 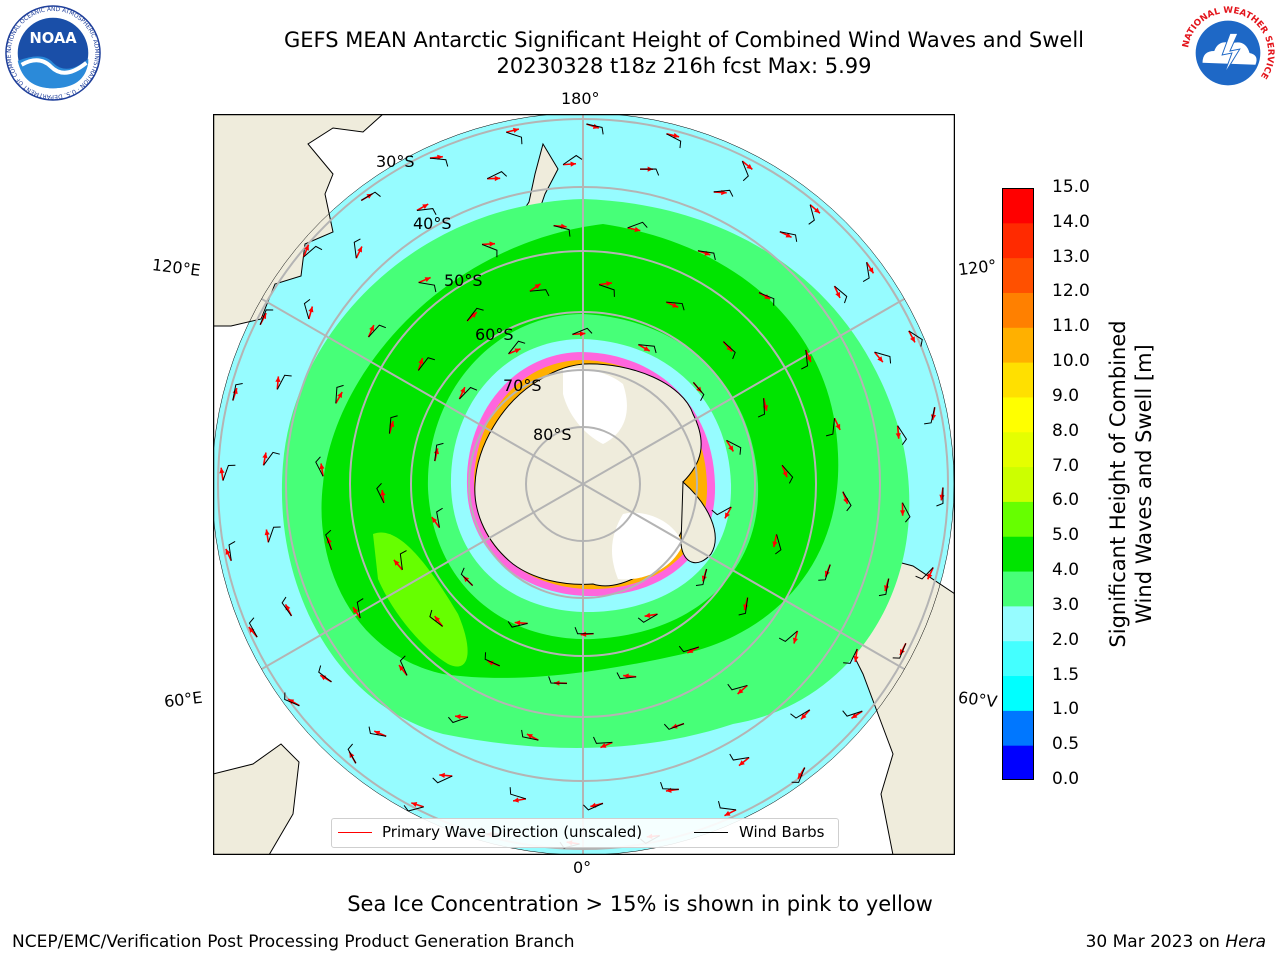 What do you see at coordinates (395, 161) in the screenshot?
I see `lat-label-30s: 30°S` at bounding box center [395, 161].